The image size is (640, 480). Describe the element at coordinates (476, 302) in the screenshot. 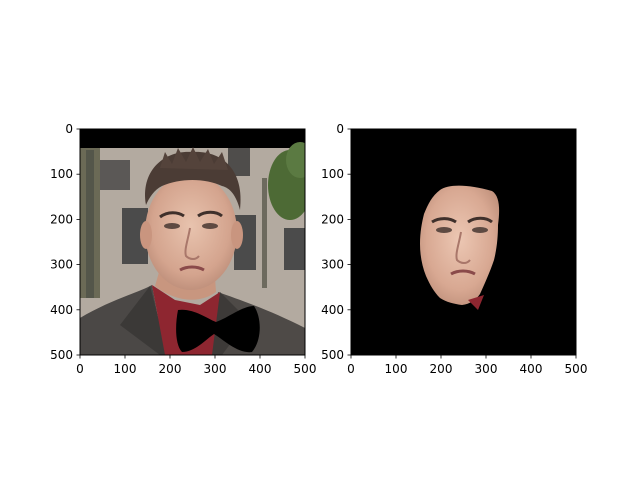

I see `shirt-segment` at that location.